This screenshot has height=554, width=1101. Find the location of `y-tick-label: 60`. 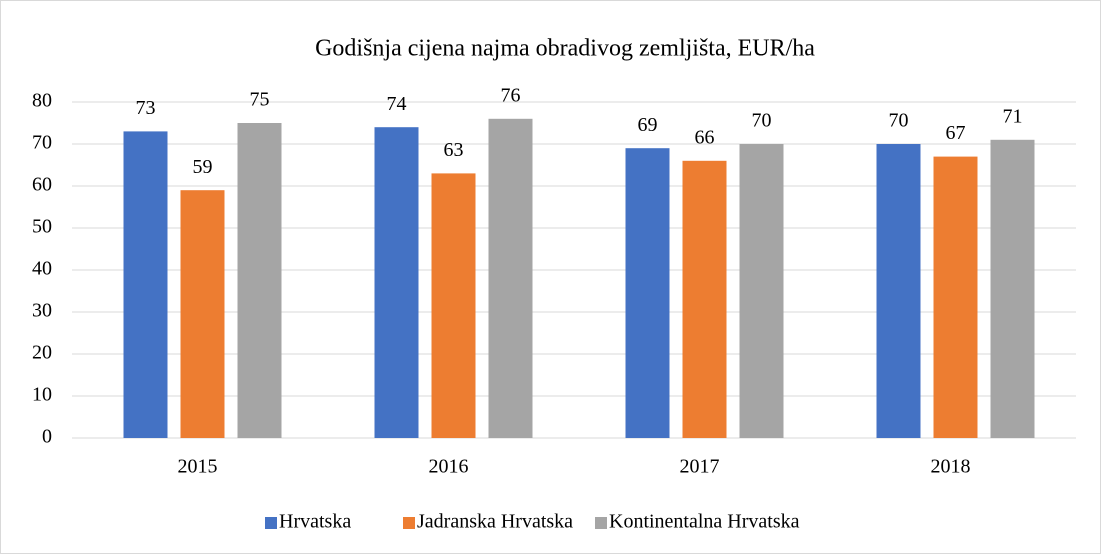

y-tick-label: 60 is located at coordinates (42, 185).